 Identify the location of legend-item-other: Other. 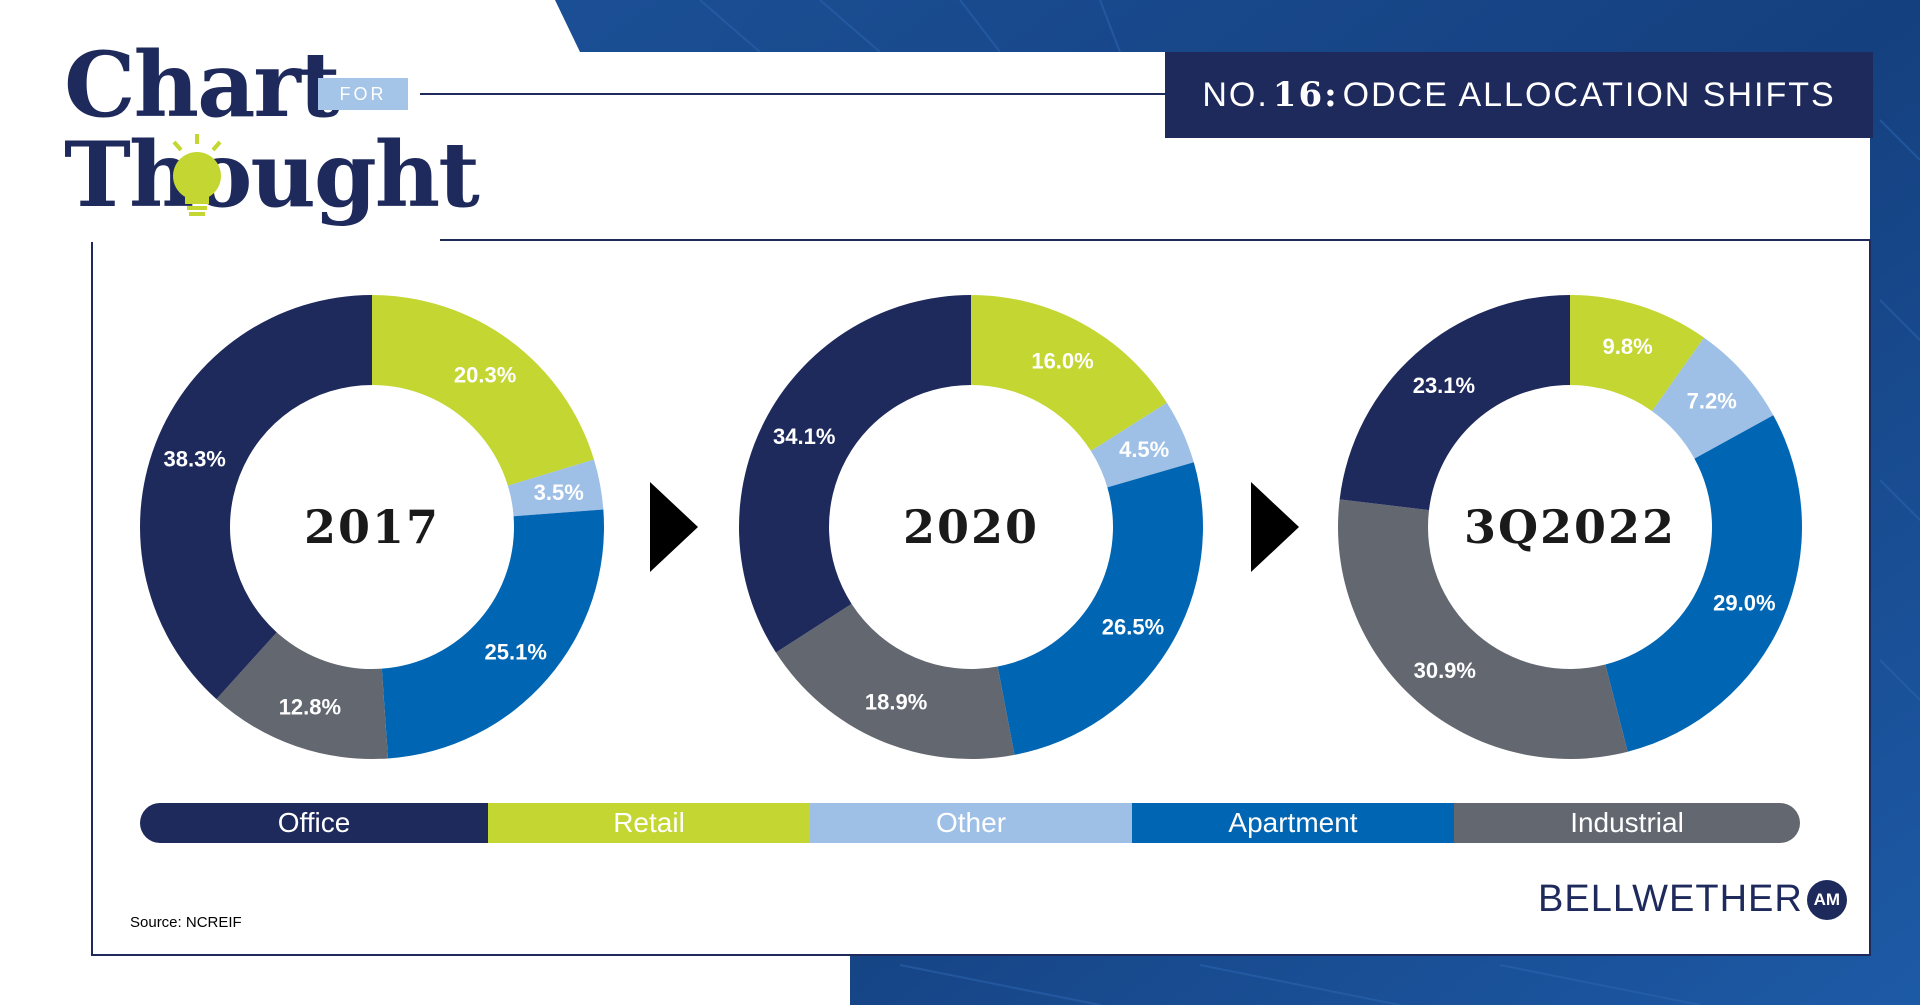
(971, 823).